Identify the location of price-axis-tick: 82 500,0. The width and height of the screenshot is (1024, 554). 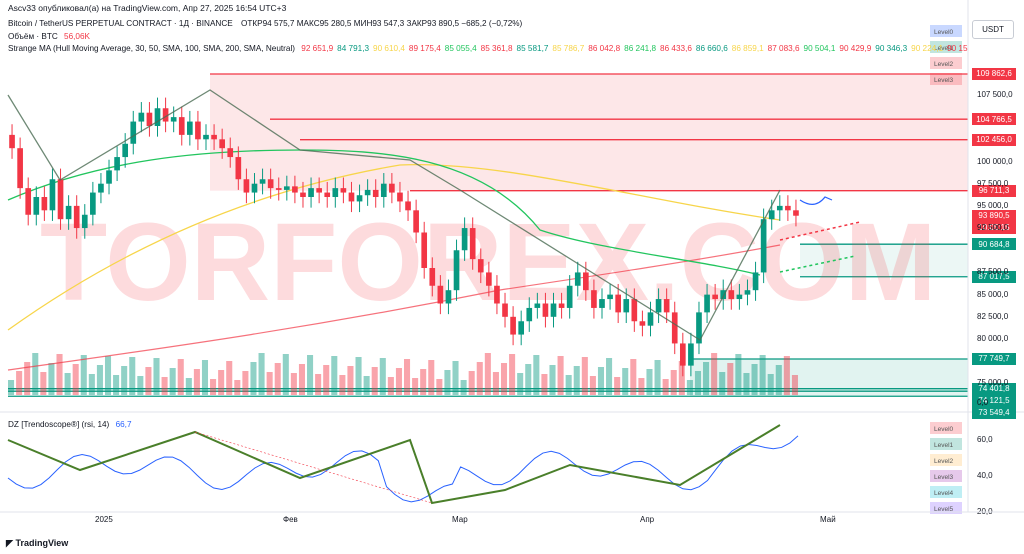
(993, 316).